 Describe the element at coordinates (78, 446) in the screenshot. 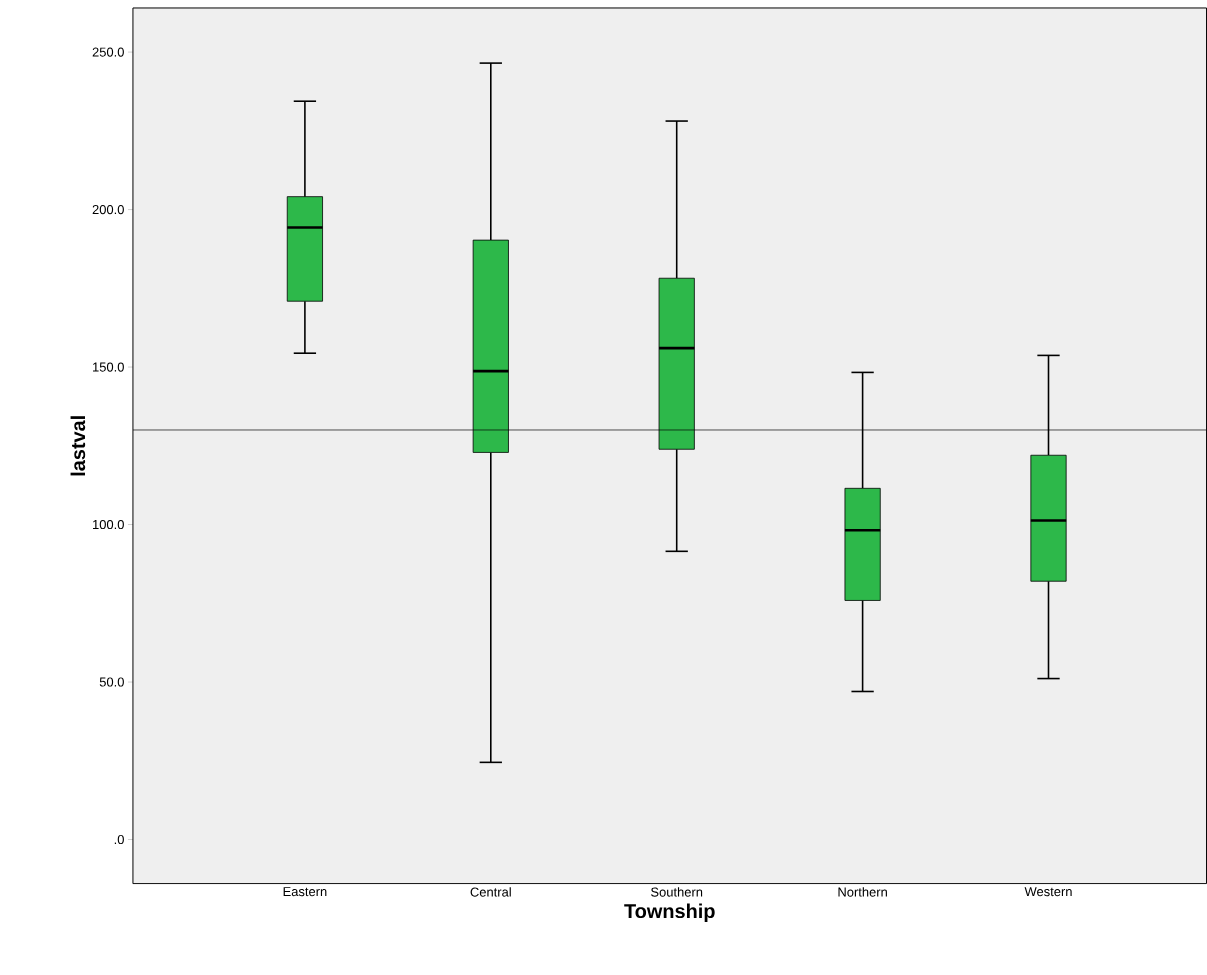

I see `y-axis-title: lastval` at that location.